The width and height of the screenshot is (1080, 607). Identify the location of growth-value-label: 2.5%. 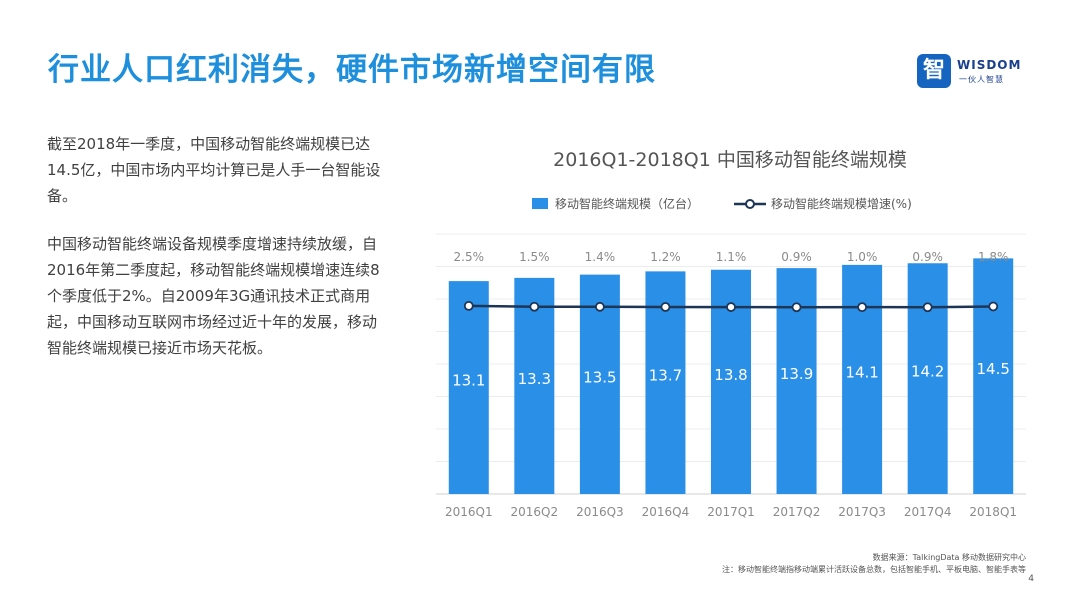
(469, 257).